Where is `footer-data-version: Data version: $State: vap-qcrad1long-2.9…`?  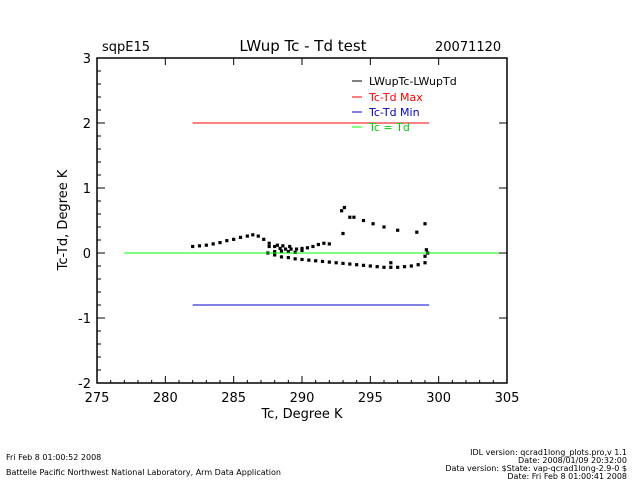 footer-data-version: Data version: $State: vap-qcrad1long-2.9… is located at coordinates (536, 468).